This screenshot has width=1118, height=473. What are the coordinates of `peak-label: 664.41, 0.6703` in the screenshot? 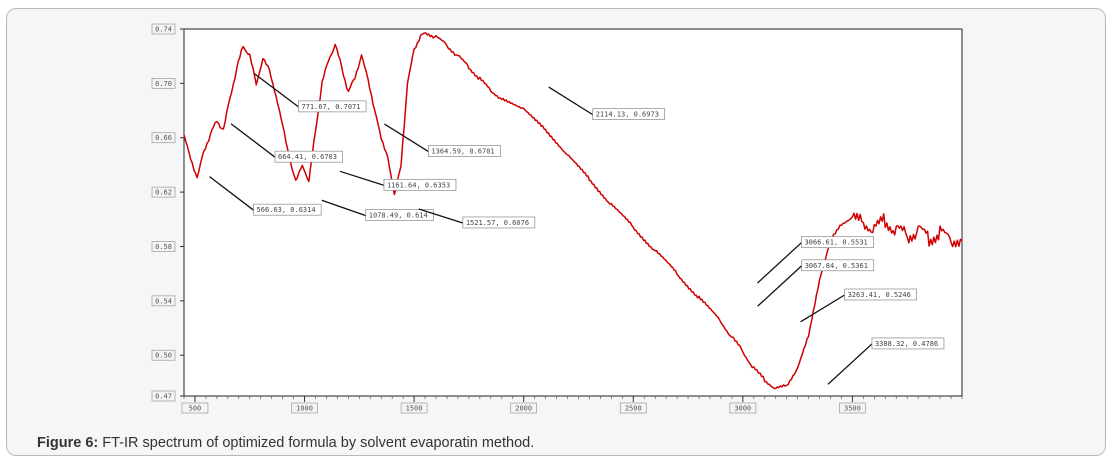 It's located at (307, 157).